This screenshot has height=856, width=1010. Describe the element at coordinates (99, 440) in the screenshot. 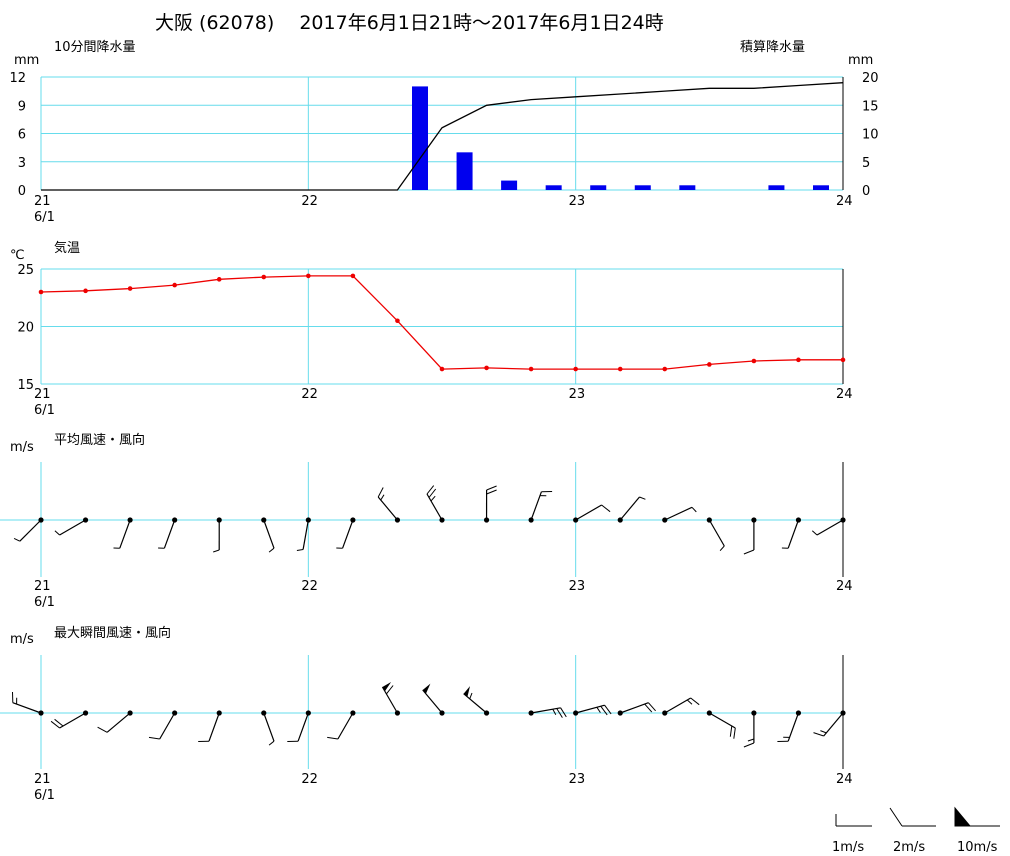

I see `wind-avg-label: 平均風速・風向` at that location.